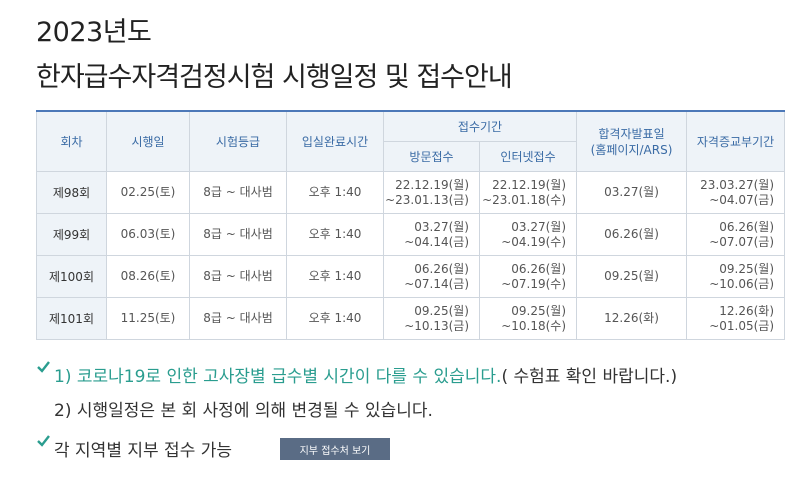  What do you see at coordinates (274, 77) in the screenshot?
I see `page-title: 한자급수자격검정시험 시행일정 및 접수안내` at bounding box center [274, 77].